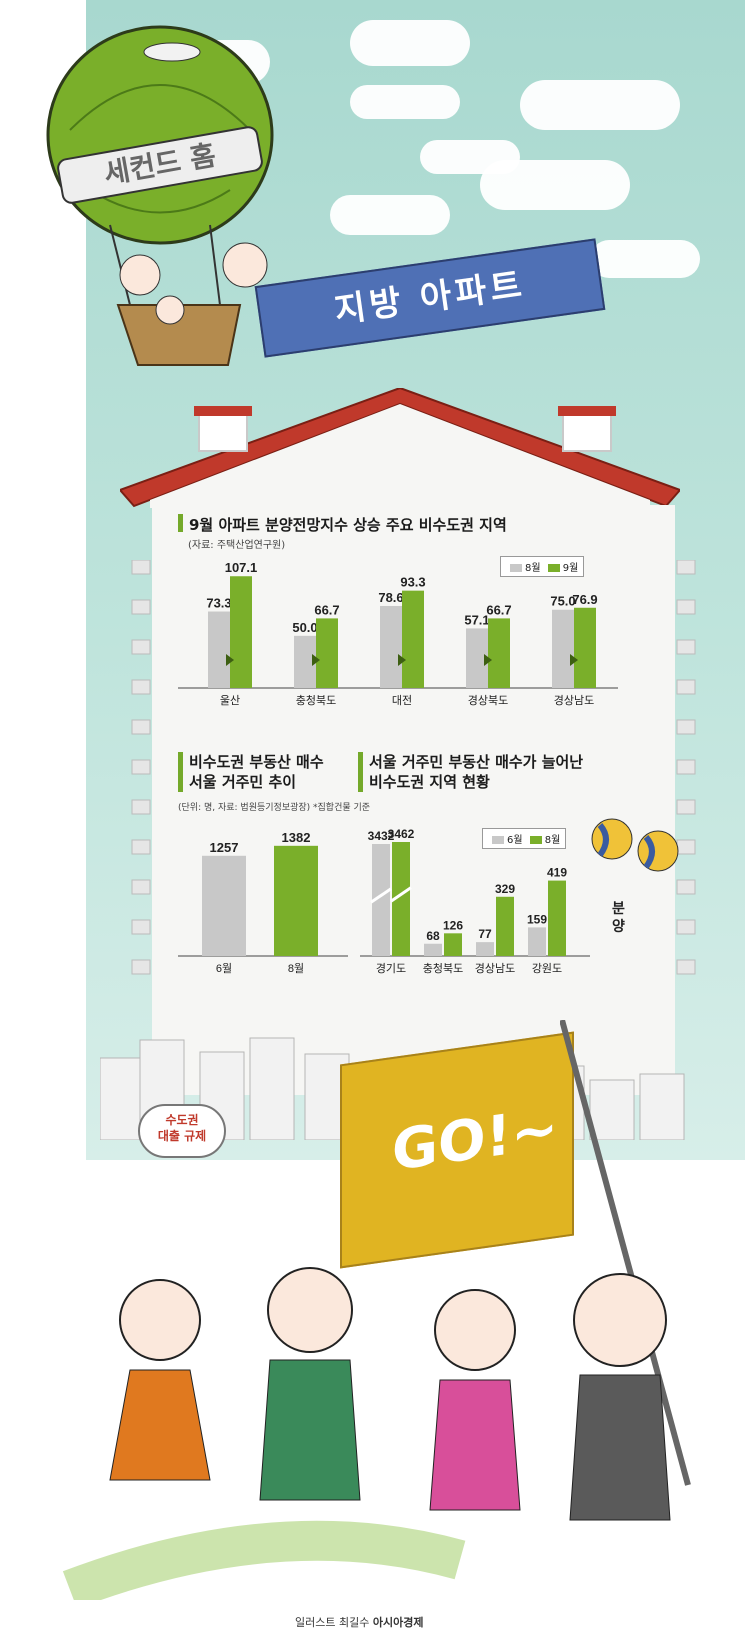  Describe the element at coordinates (505, 889) in the screenshot. I see `chart3-value-label: 329` at that location.